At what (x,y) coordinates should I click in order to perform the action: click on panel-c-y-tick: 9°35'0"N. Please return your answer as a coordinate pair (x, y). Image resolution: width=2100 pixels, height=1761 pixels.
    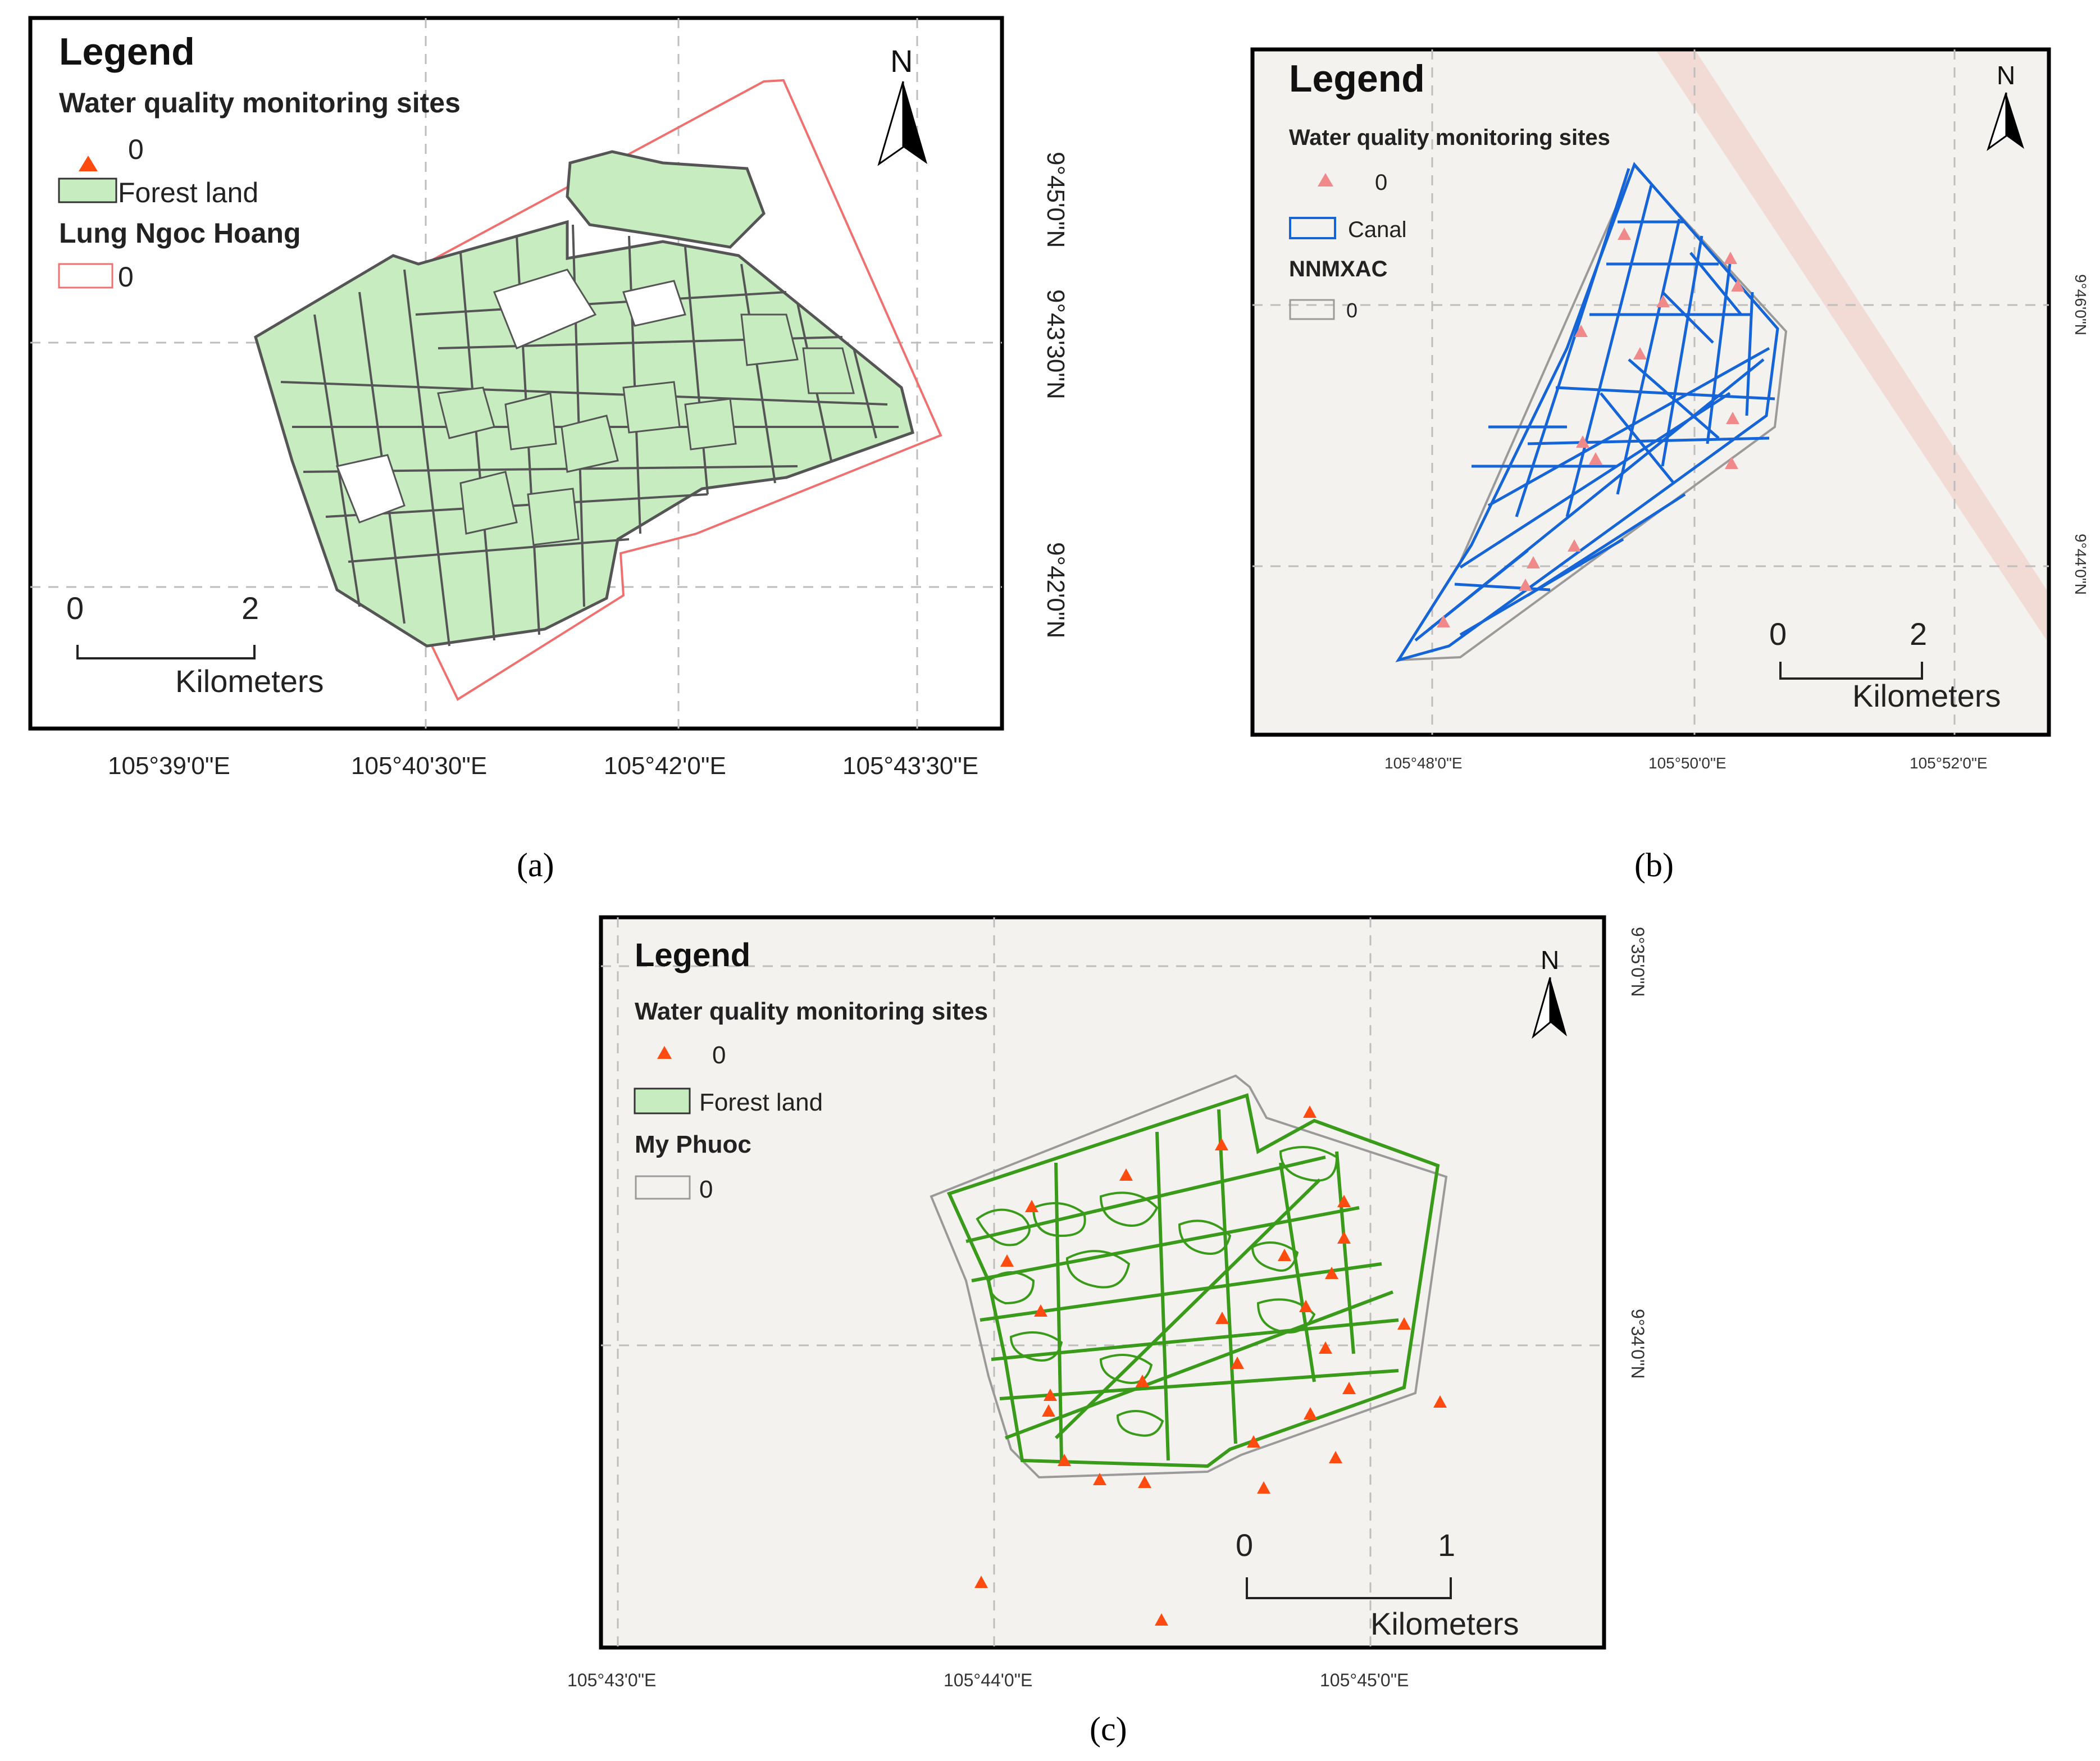
    Looking at the image, I should click on (1638, 962).